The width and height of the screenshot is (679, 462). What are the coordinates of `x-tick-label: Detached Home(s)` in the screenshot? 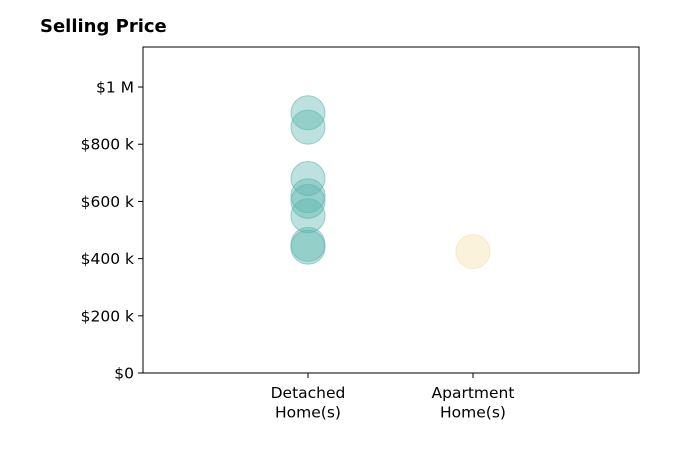 It's located at (308, 403).